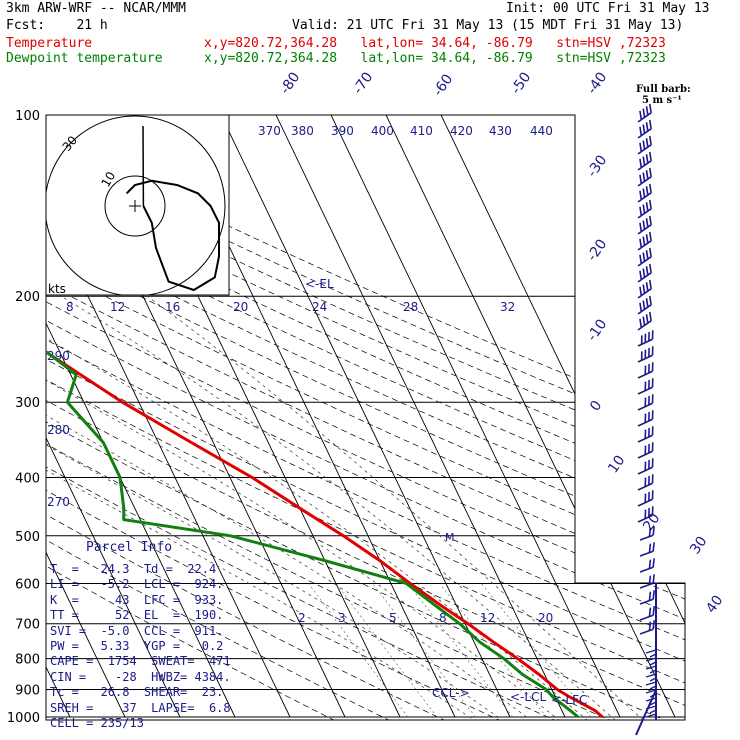  I want to click on isotherm-label: -40, so click(597, 83).